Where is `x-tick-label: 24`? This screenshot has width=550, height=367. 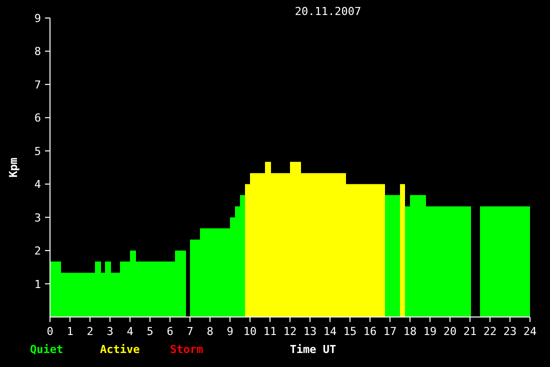
x-tick-label: 24 is located at coordinates (530, 331).